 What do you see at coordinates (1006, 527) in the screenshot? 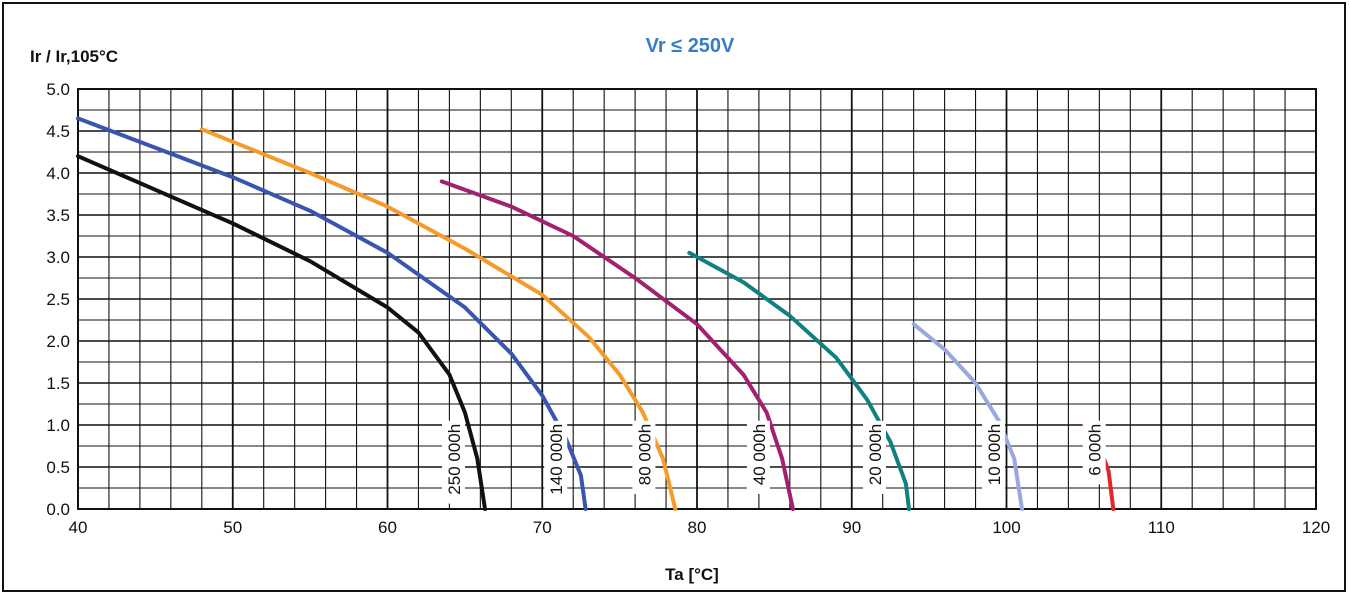
I see `x-tick-label: 100` at bounding box center [1006, 527].